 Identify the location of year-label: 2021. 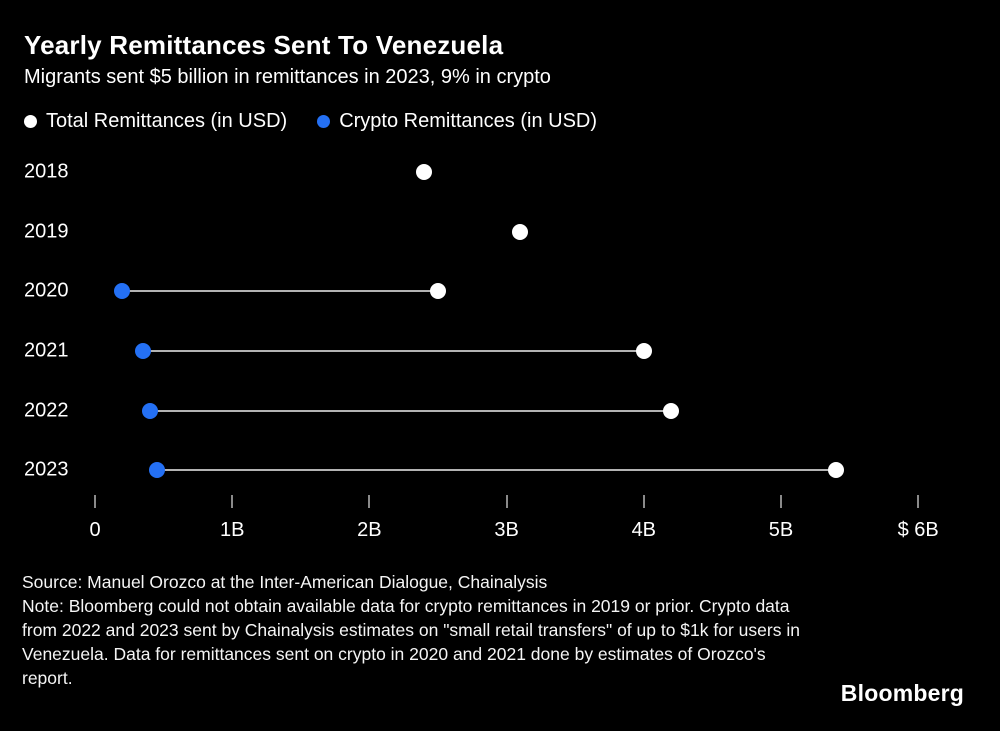
(46, 350).